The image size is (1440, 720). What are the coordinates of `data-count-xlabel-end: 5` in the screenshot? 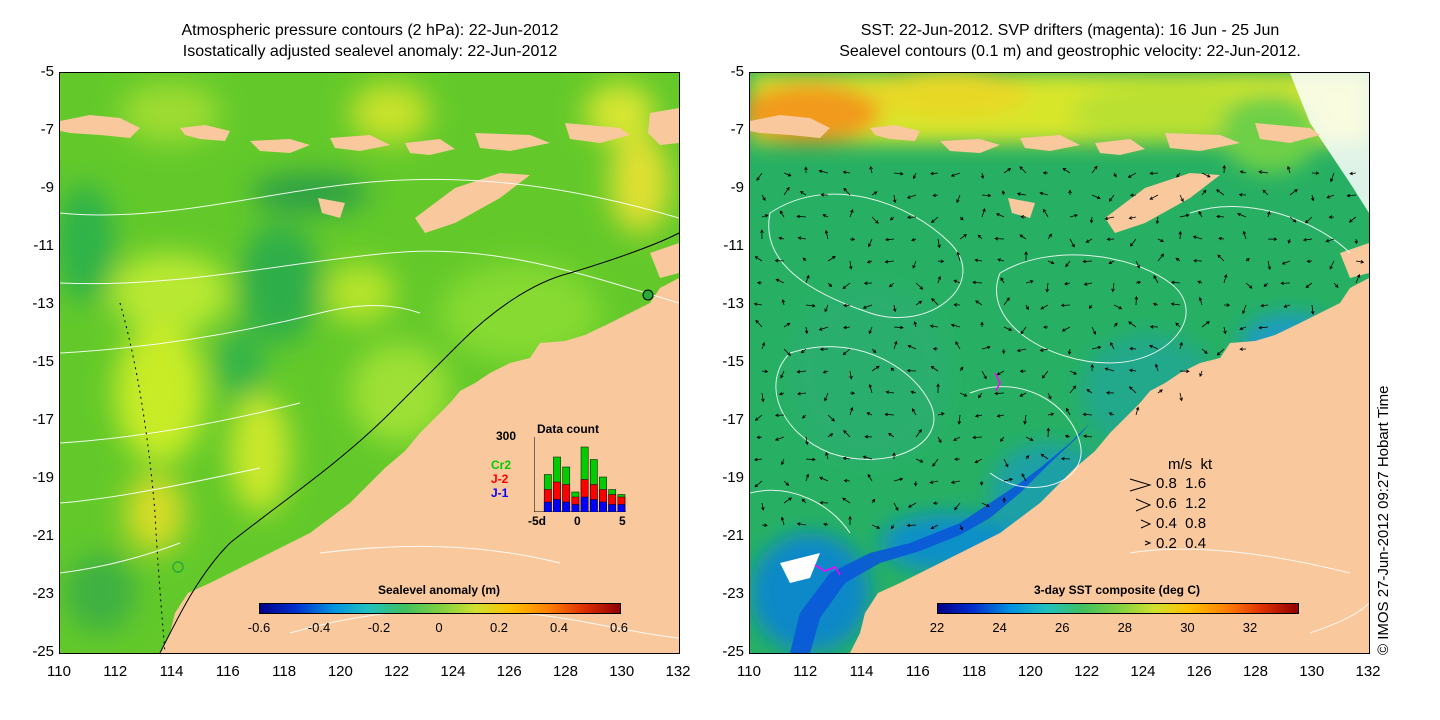 It's located at (622, 521).